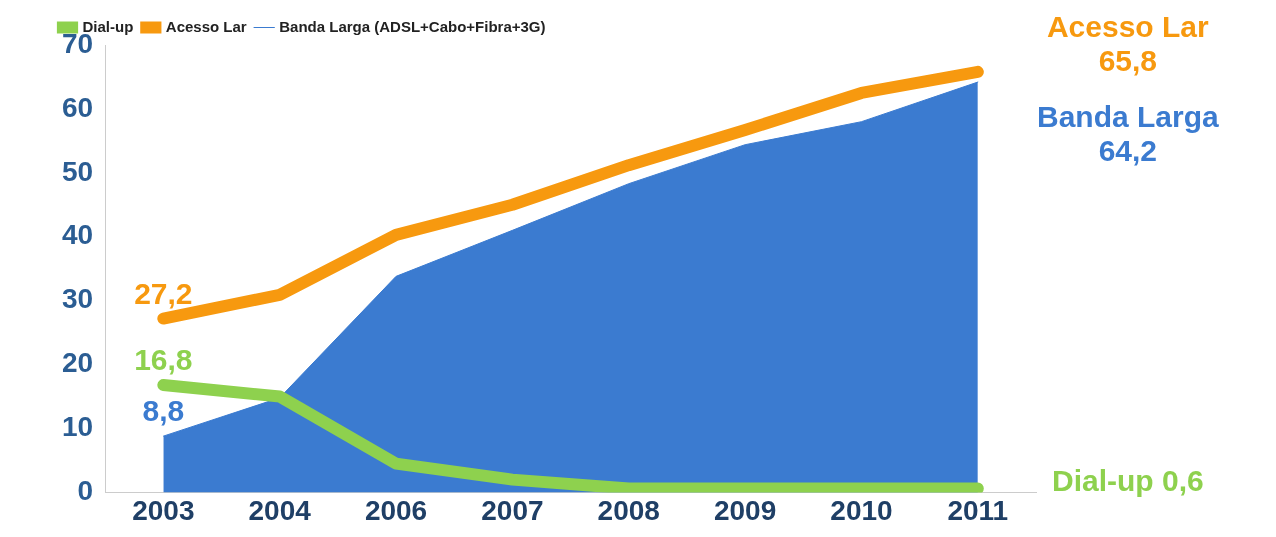 The width and height of the screenshot is (1276, 537). What do you see at coordinates (280, 510) in the screenshot?
I see `x-tick-label: 2004` at bounding box center [280, 510].